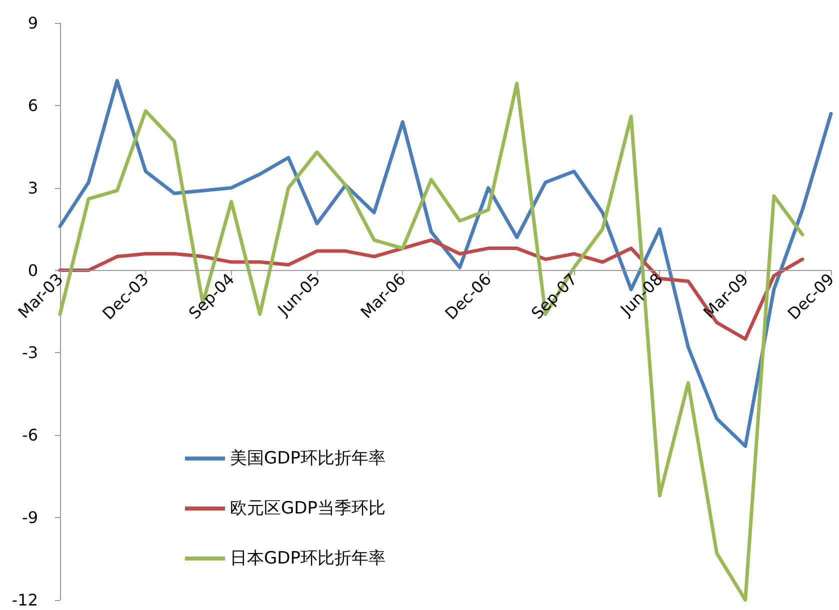  What do you see at coordinates (308, 558) in the screenshot?
I see `legend-label: 日本GDP环比折年率` at bounding box center [308, 558].